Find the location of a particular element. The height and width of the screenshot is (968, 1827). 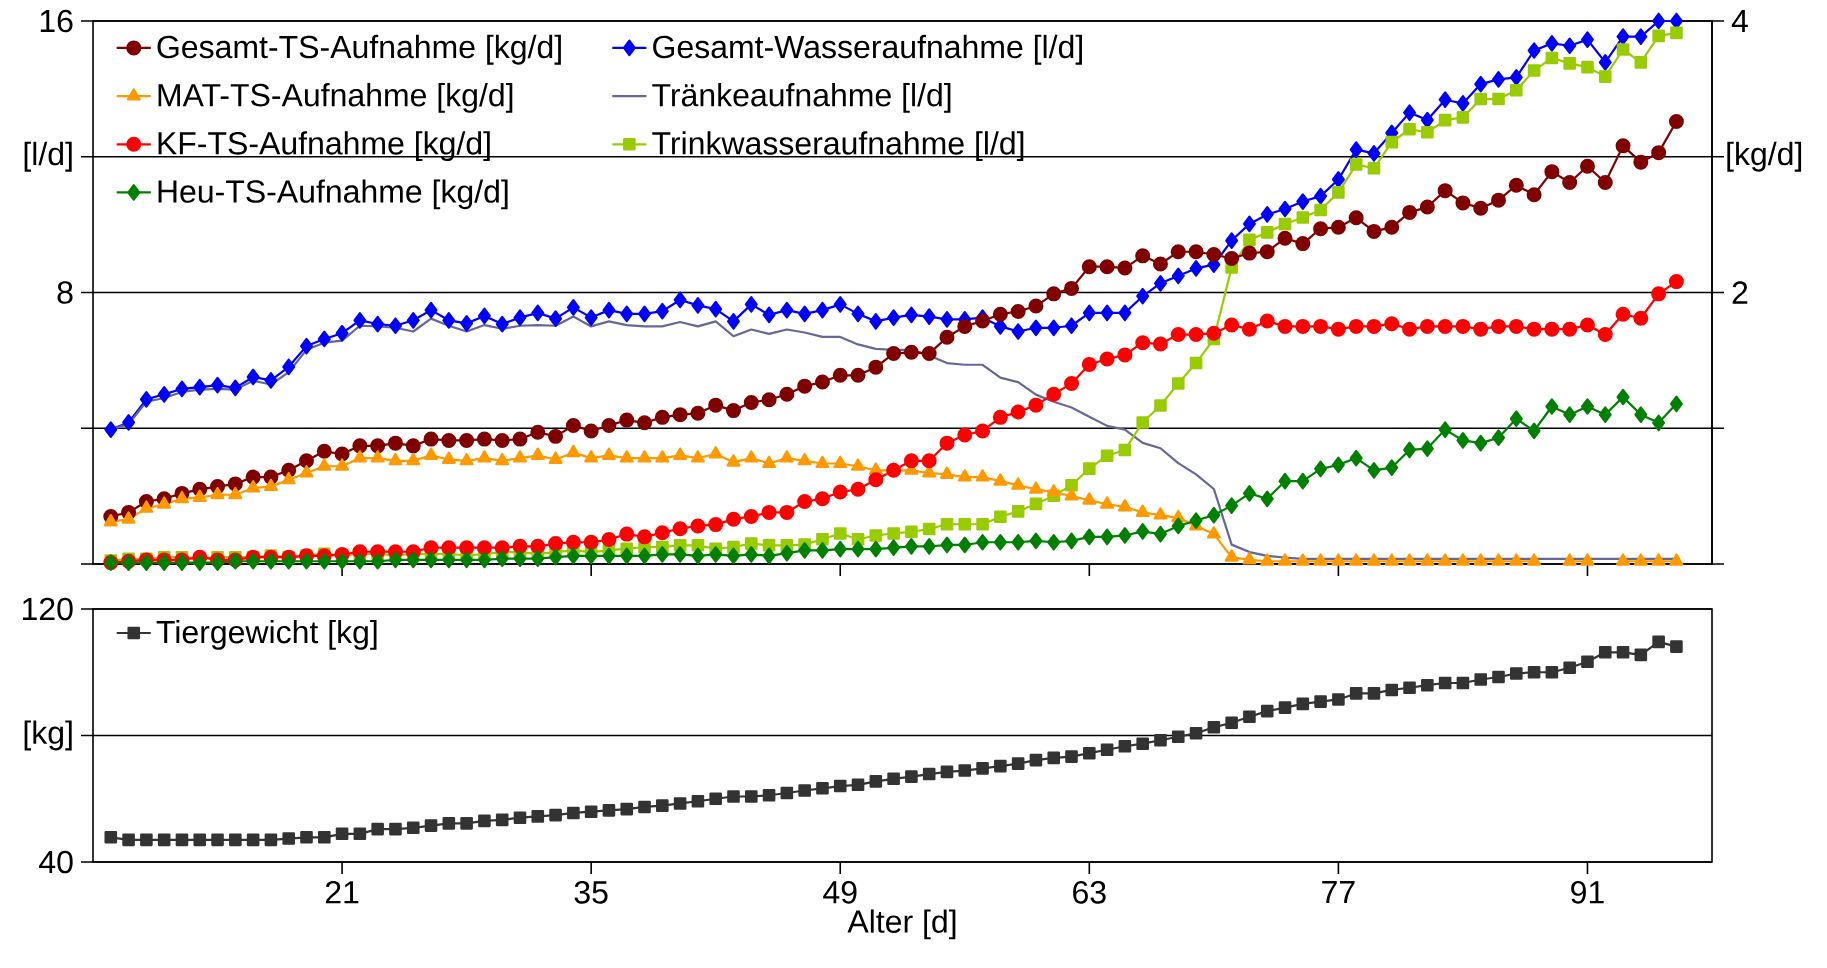

legend-label: Tränkeaufnahme [l/d] is located at coordinates (801, 98).